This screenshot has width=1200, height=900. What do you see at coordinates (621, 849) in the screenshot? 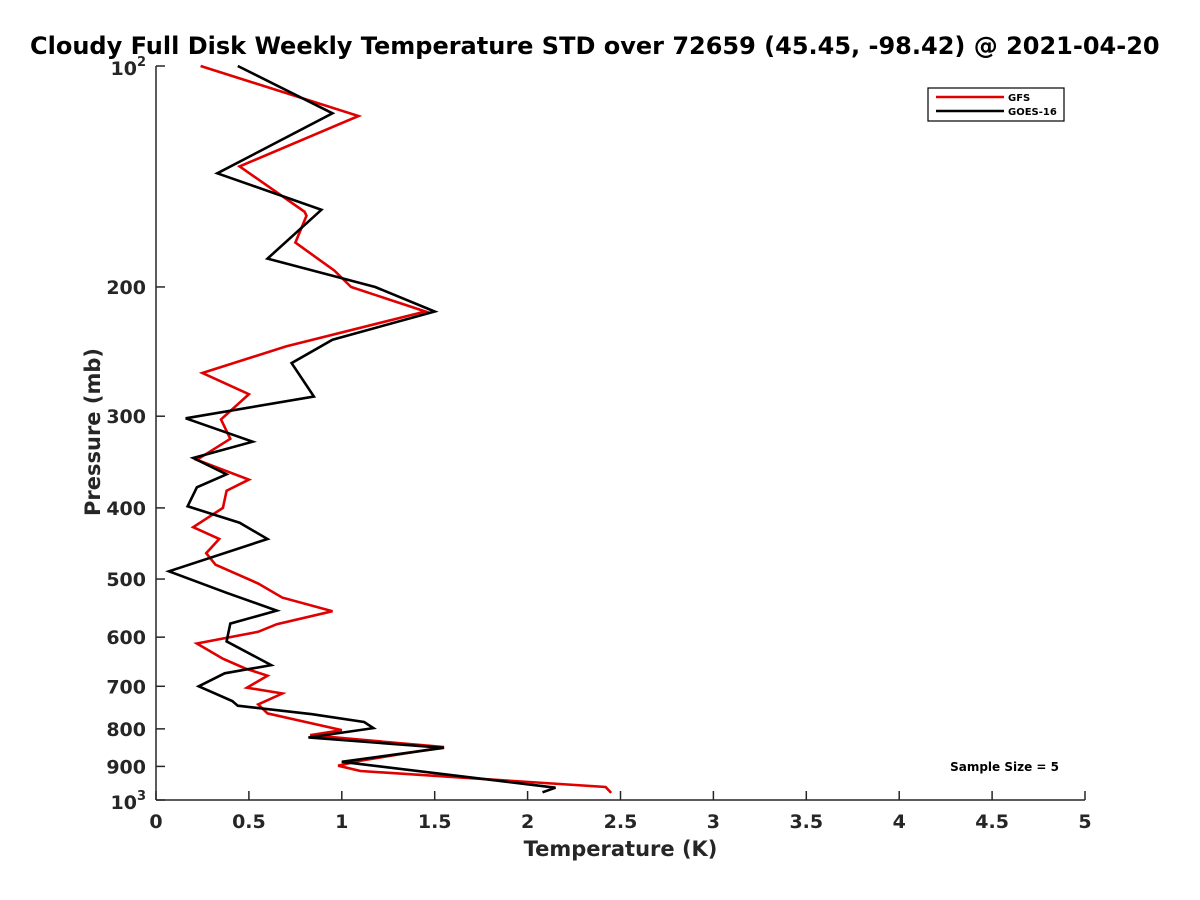
I see `x-axis-label: Temperature (K)` at bounding box center [621, 849].